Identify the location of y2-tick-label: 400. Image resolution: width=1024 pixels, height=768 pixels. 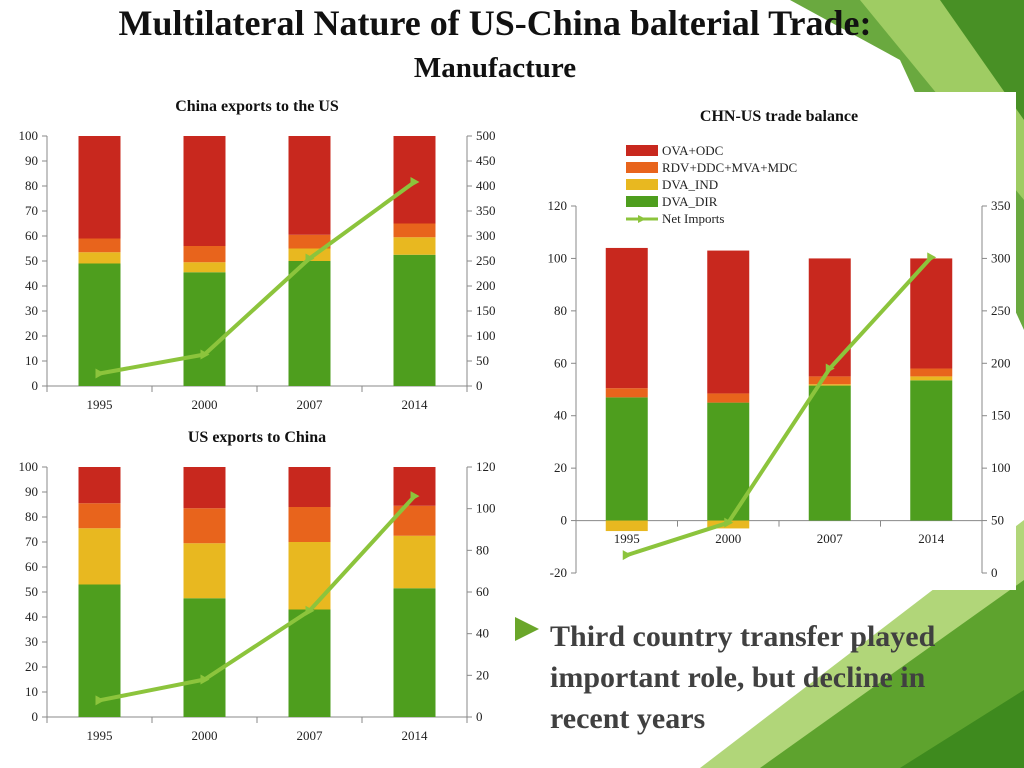
(486, 185).